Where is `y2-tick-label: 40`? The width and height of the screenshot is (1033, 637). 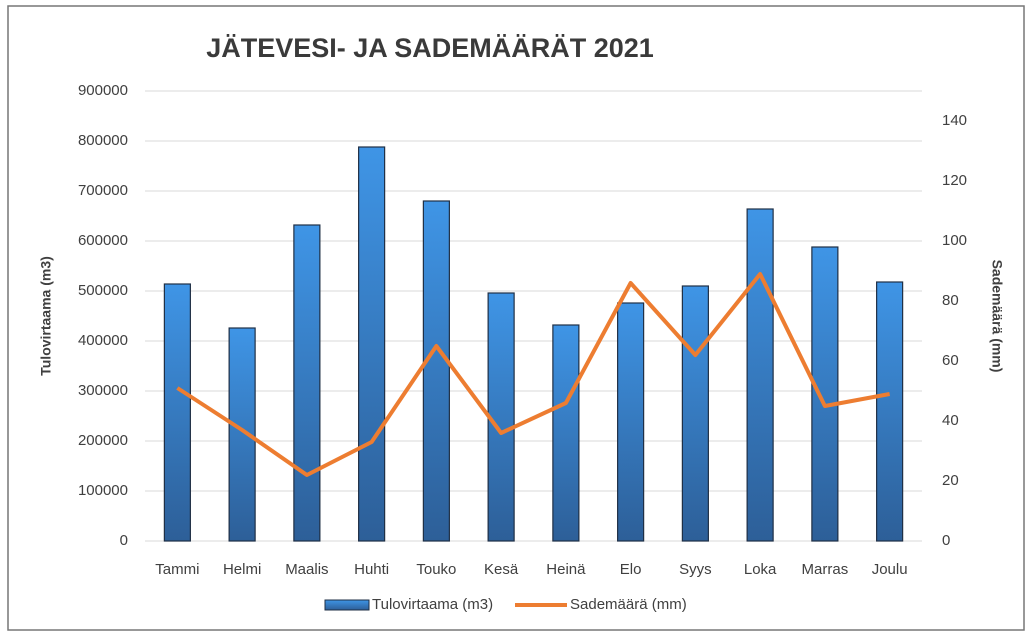
y2-tick-label: 40 is located at coordinates (950, 420).